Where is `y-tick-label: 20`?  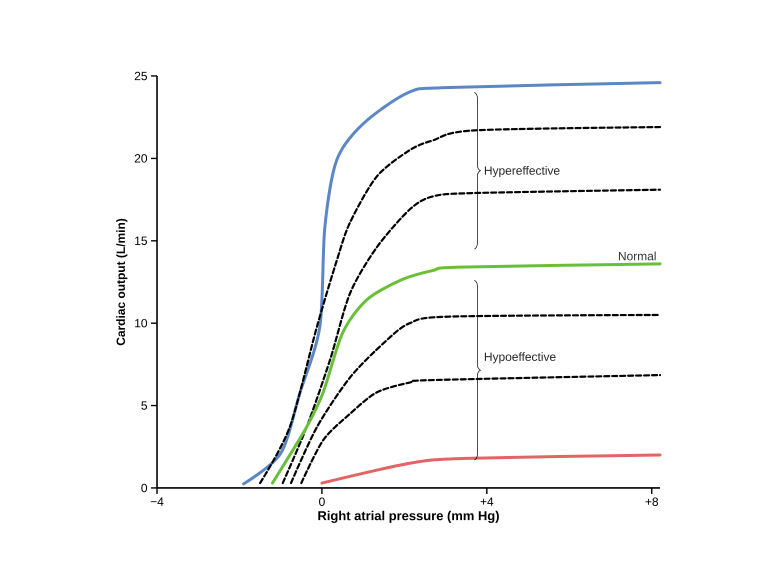 y-tick-label: 20 is located at coordinates (141, 158).